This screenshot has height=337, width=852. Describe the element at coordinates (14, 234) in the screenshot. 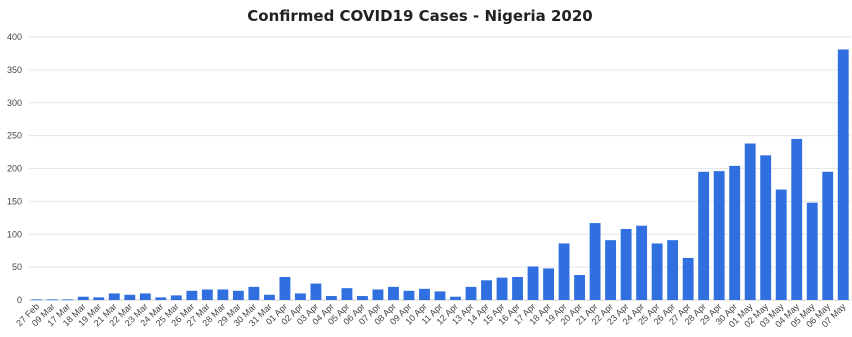

I see `y-tick-label: 100` at that location.